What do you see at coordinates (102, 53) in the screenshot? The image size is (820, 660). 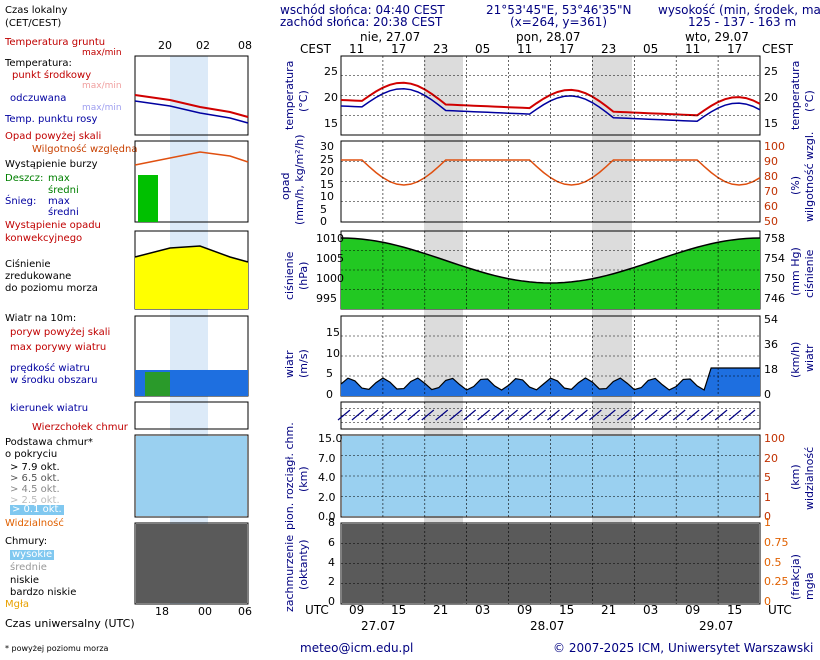 I see `legend-soil-maxmin: max/min` at bounding box center [102, 53].